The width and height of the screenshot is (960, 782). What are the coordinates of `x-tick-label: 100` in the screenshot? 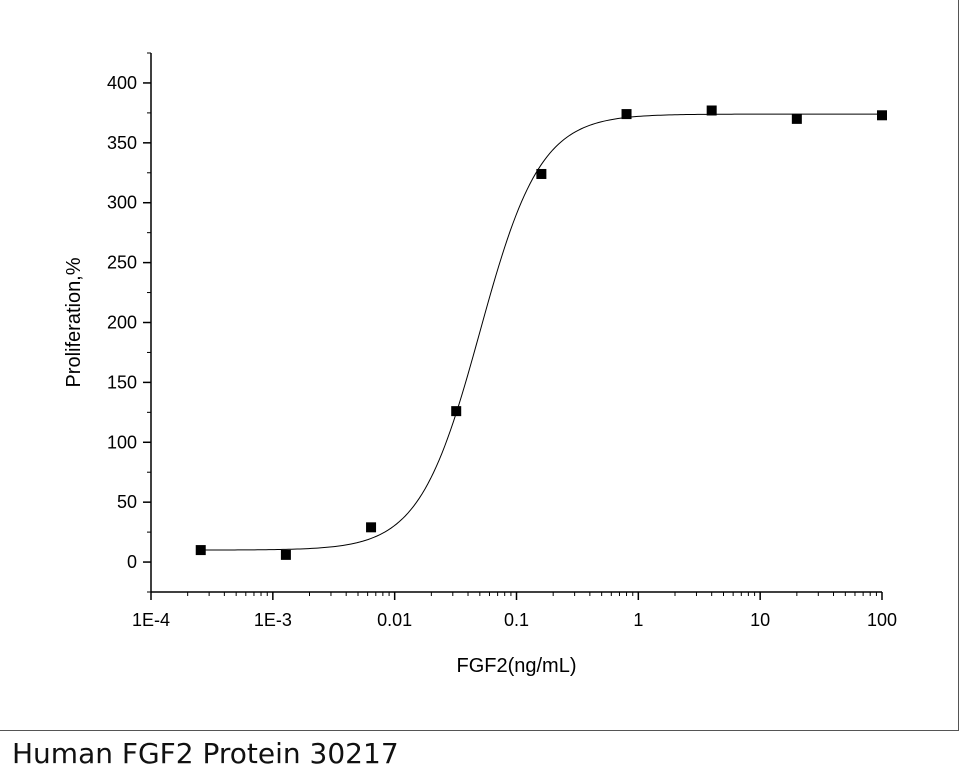 It's located at (882, 620).